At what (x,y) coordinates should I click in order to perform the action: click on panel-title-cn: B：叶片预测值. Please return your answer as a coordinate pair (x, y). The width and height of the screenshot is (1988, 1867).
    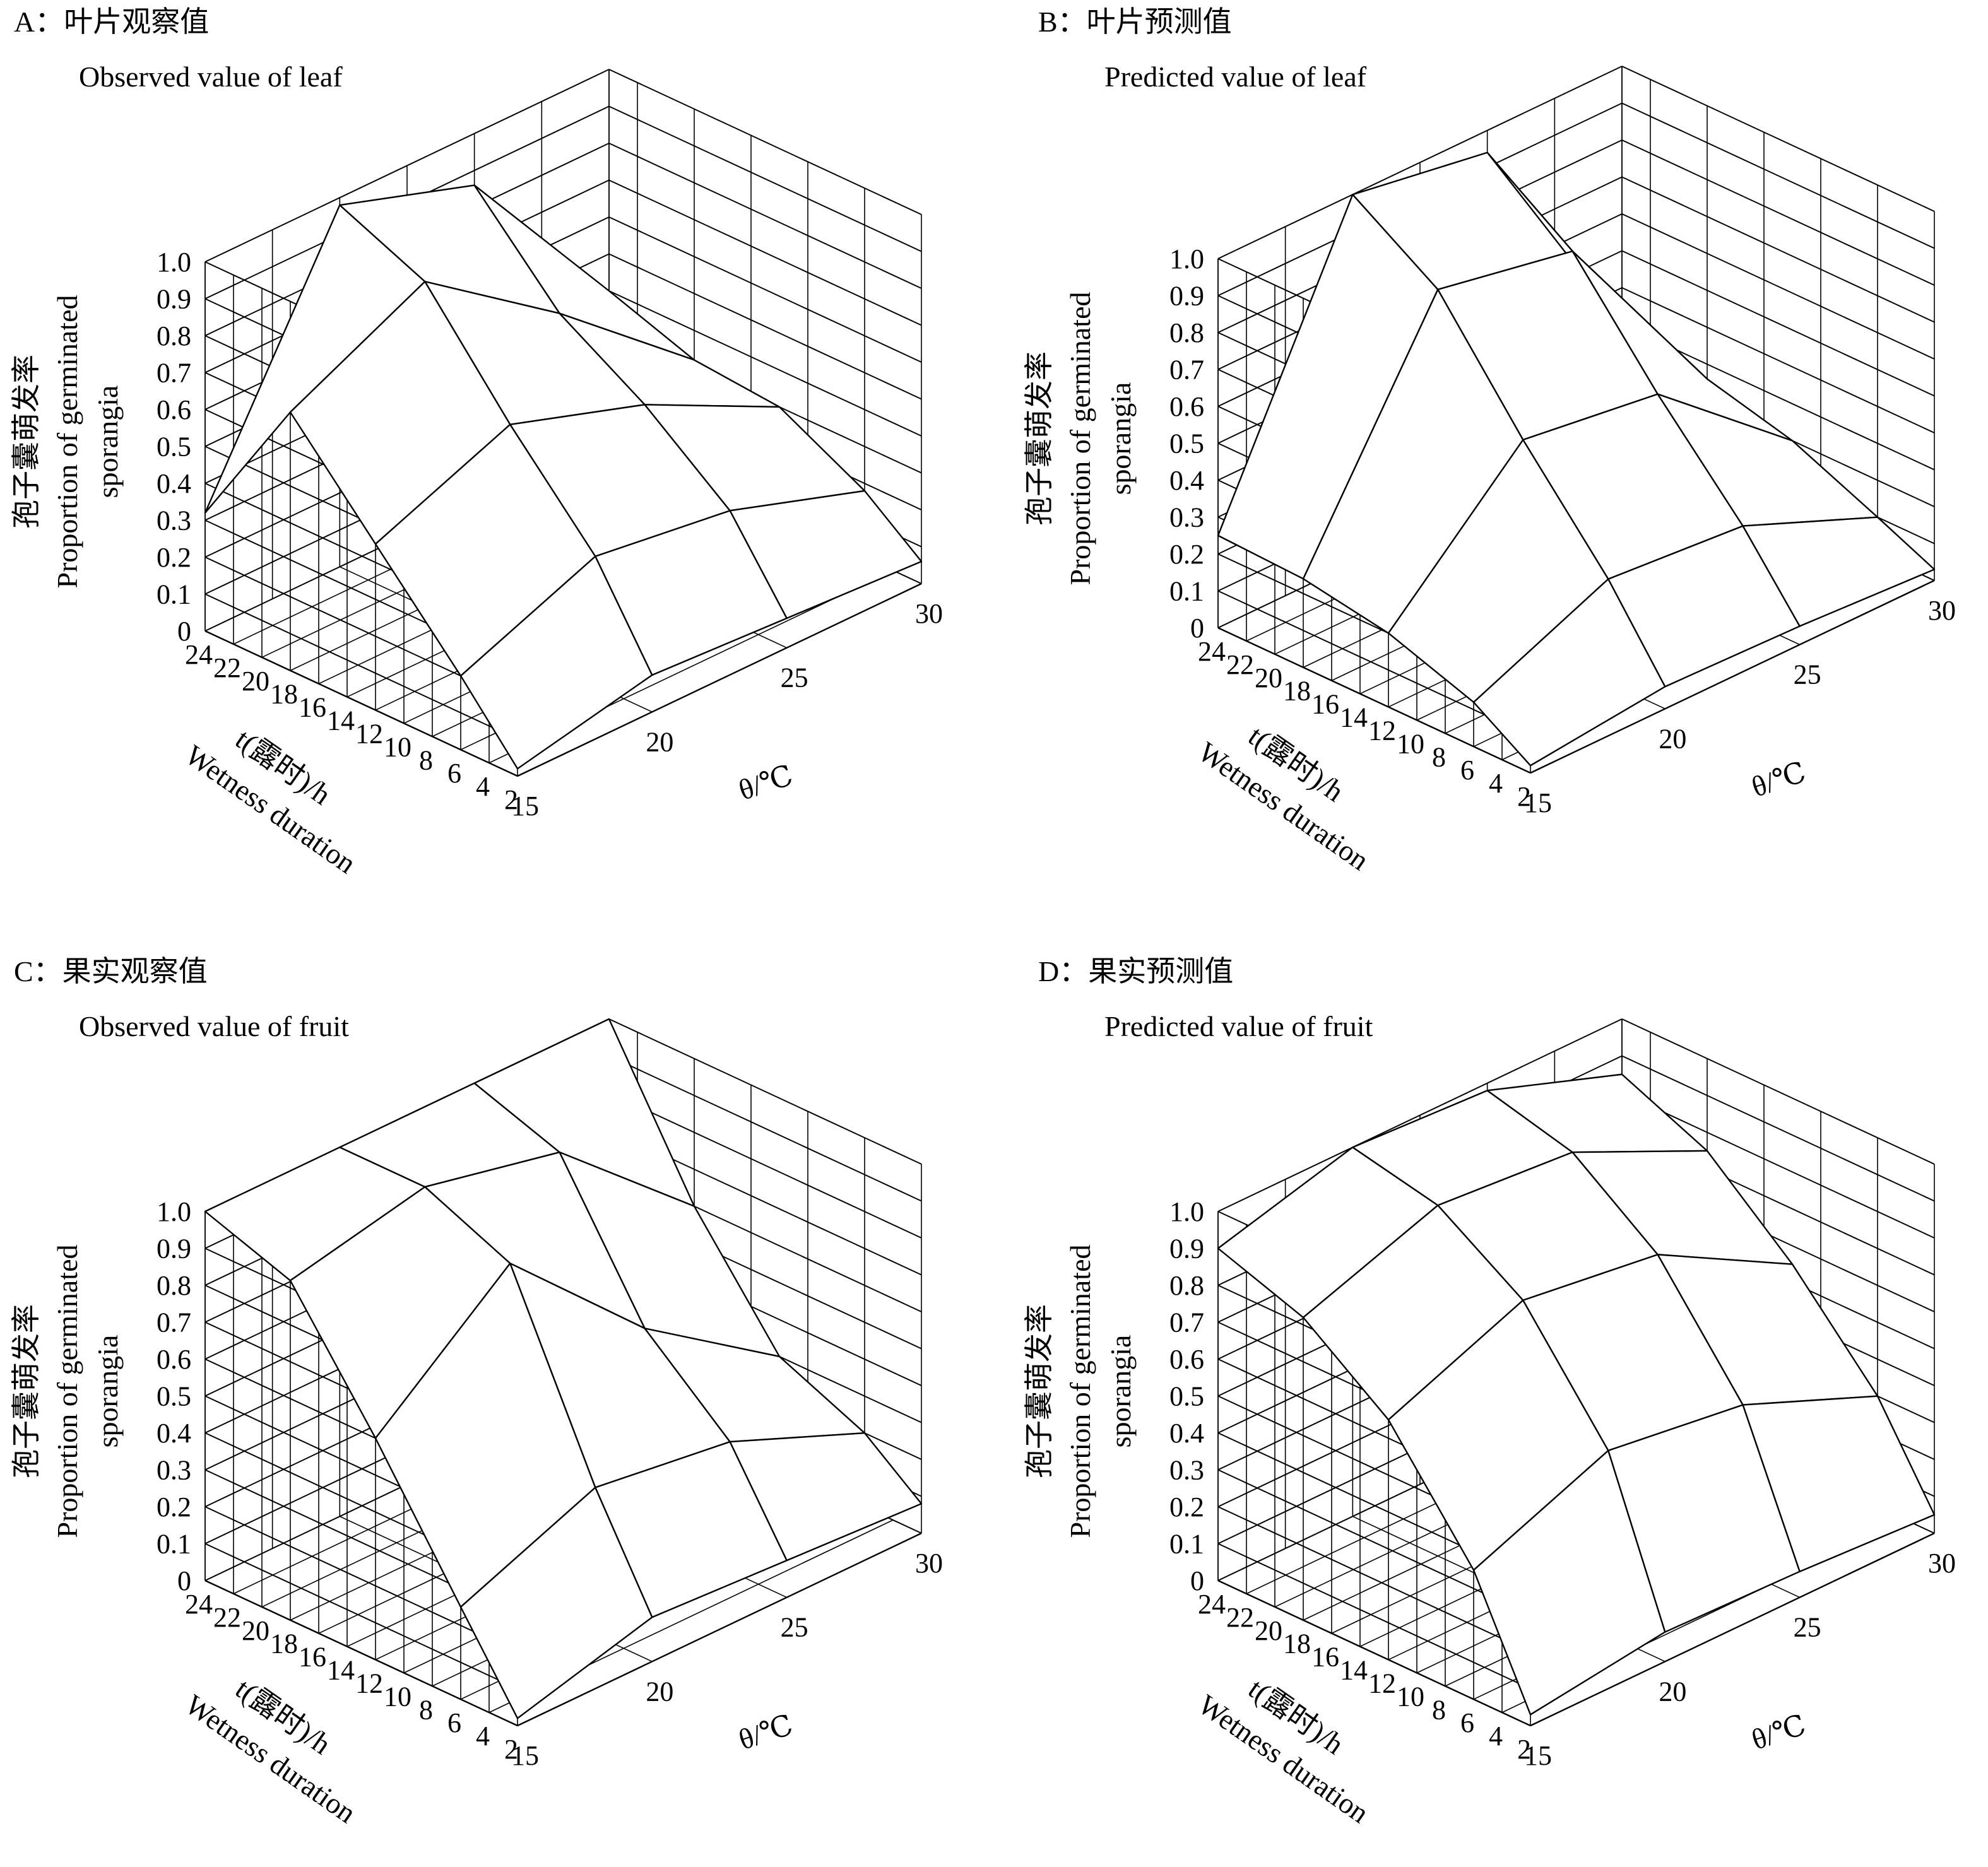
    Looking at the image, I should click on (1135, 22).